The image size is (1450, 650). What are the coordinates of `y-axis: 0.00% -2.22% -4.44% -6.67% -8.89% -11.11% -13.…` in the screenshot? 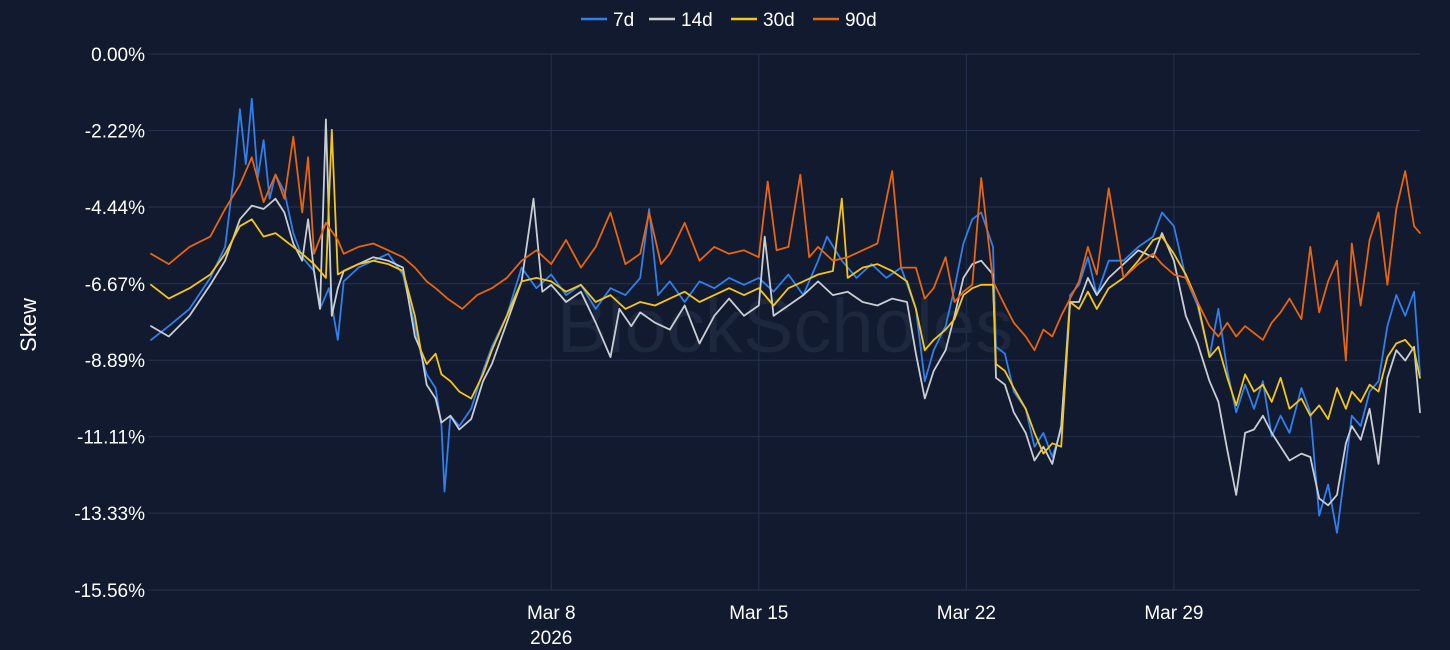 It's located at (109, 323).